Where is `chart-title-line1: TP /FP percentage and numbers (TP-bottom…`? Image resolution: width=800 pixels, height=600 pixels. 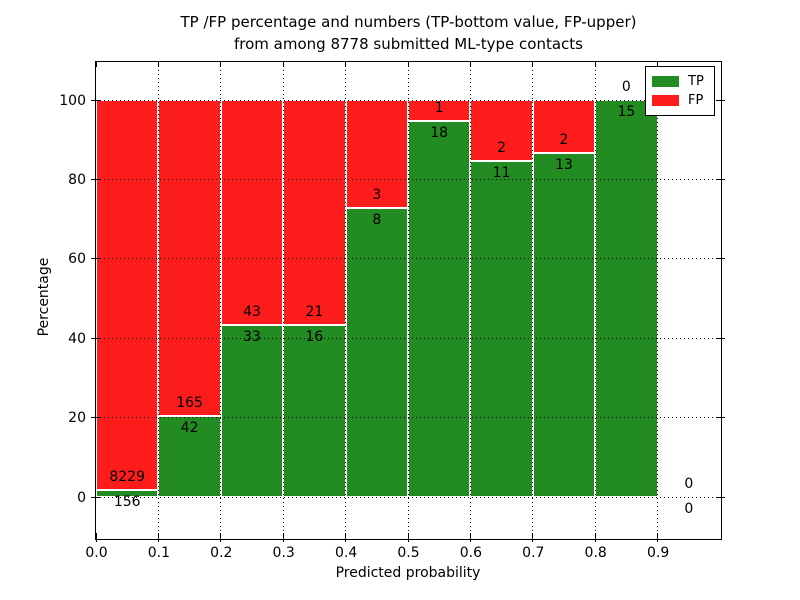 chart-title-line1: TP /FP percentage and numbers (TP-bottom… is located at coordinates (408, 22).